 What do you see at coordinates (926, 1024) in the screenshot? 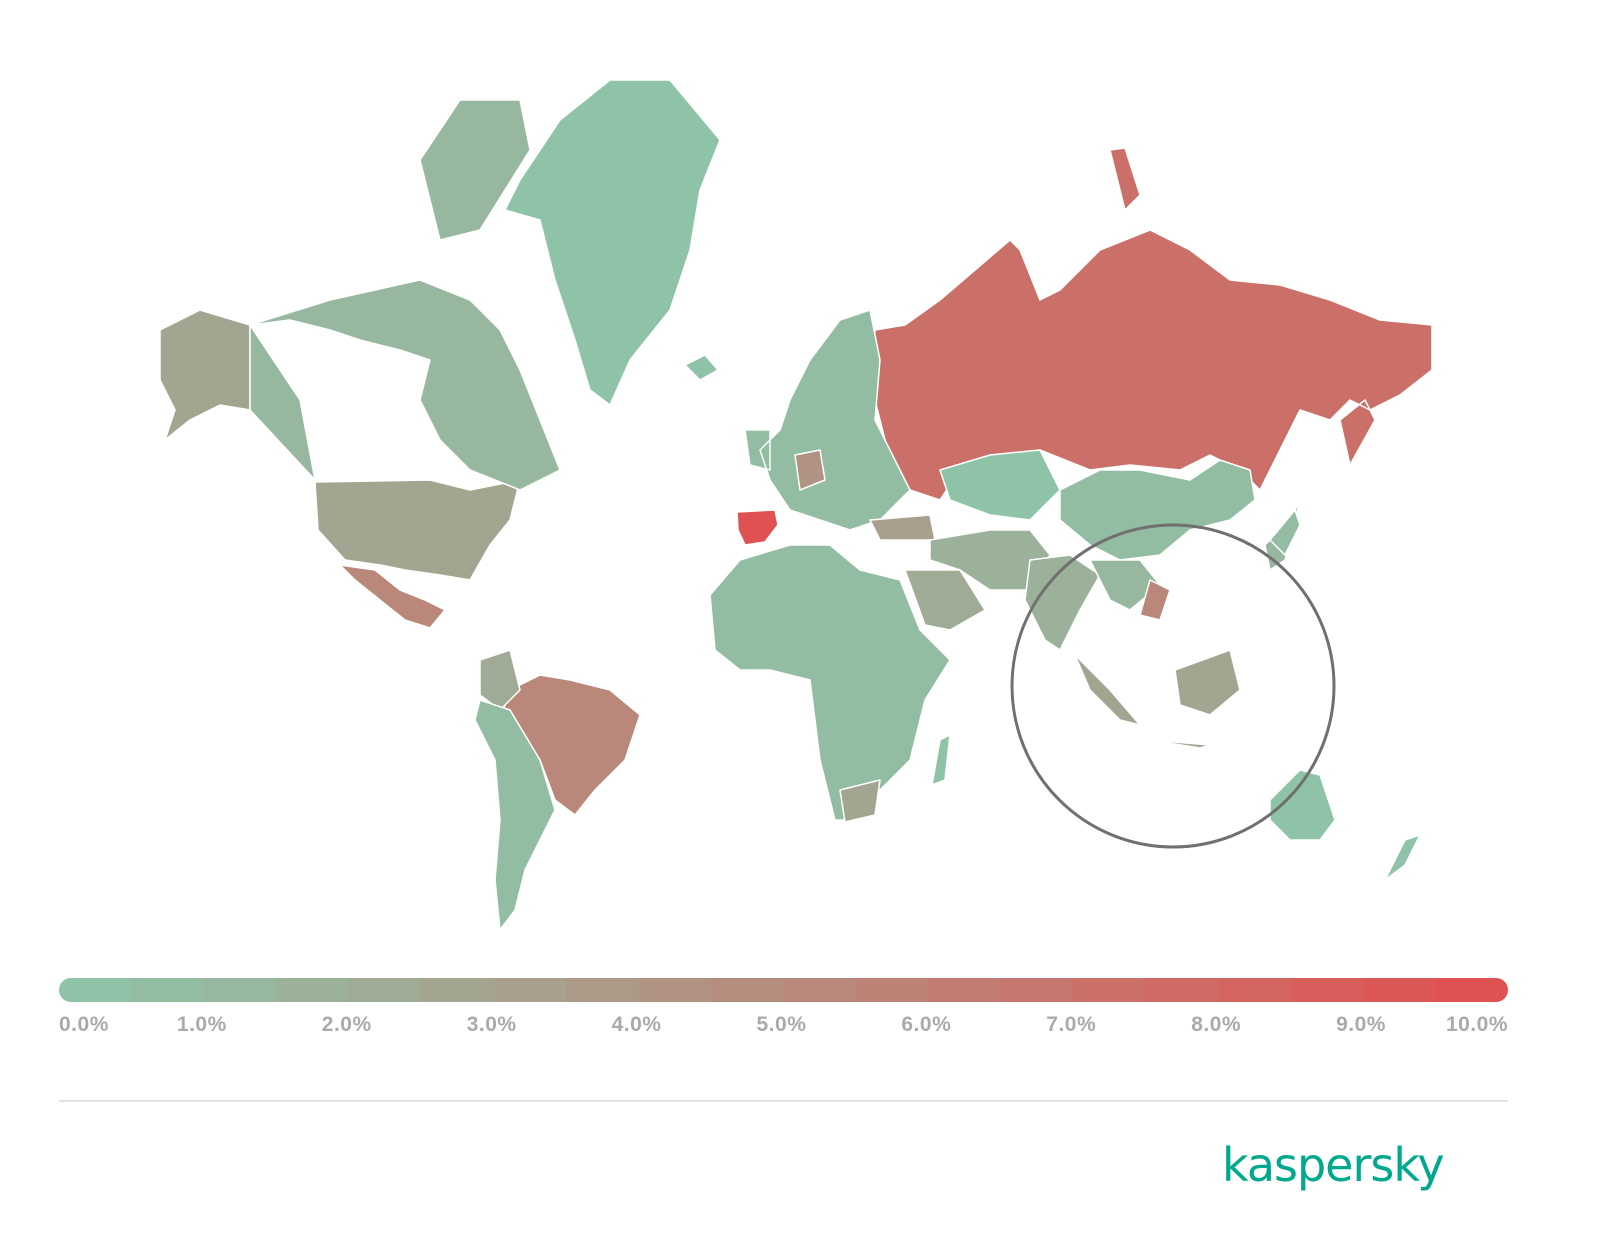
I see `legend-tick-label: 6.0%` at bounding box center [926, 1024].